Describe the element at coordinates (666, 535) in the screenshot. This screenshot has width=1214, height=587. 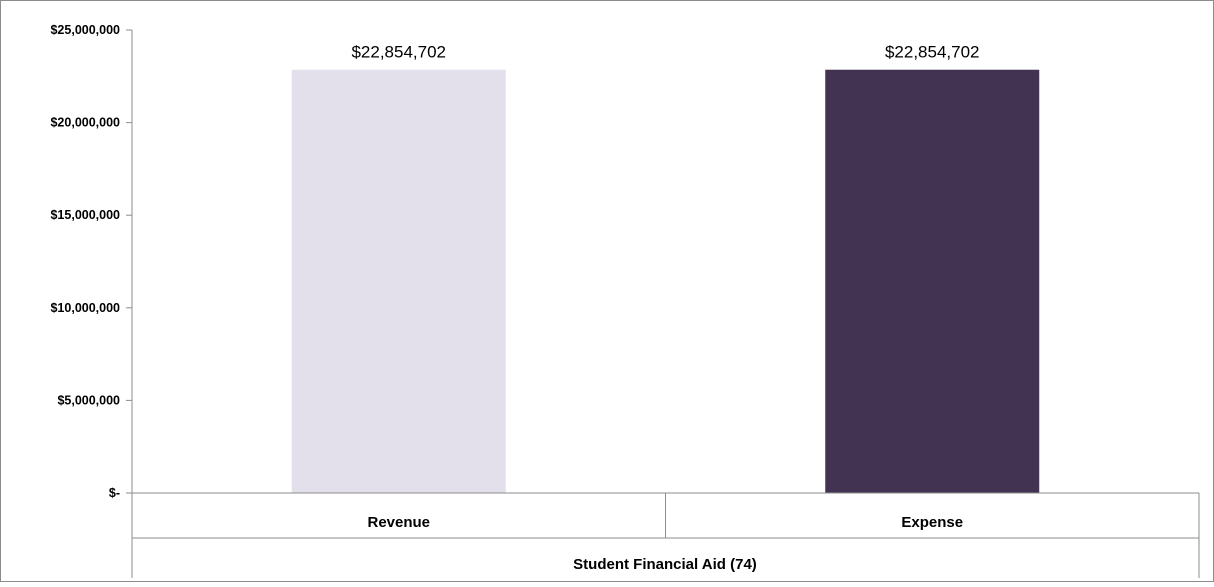
I see `x-axis: Revenue Expense` at that location.